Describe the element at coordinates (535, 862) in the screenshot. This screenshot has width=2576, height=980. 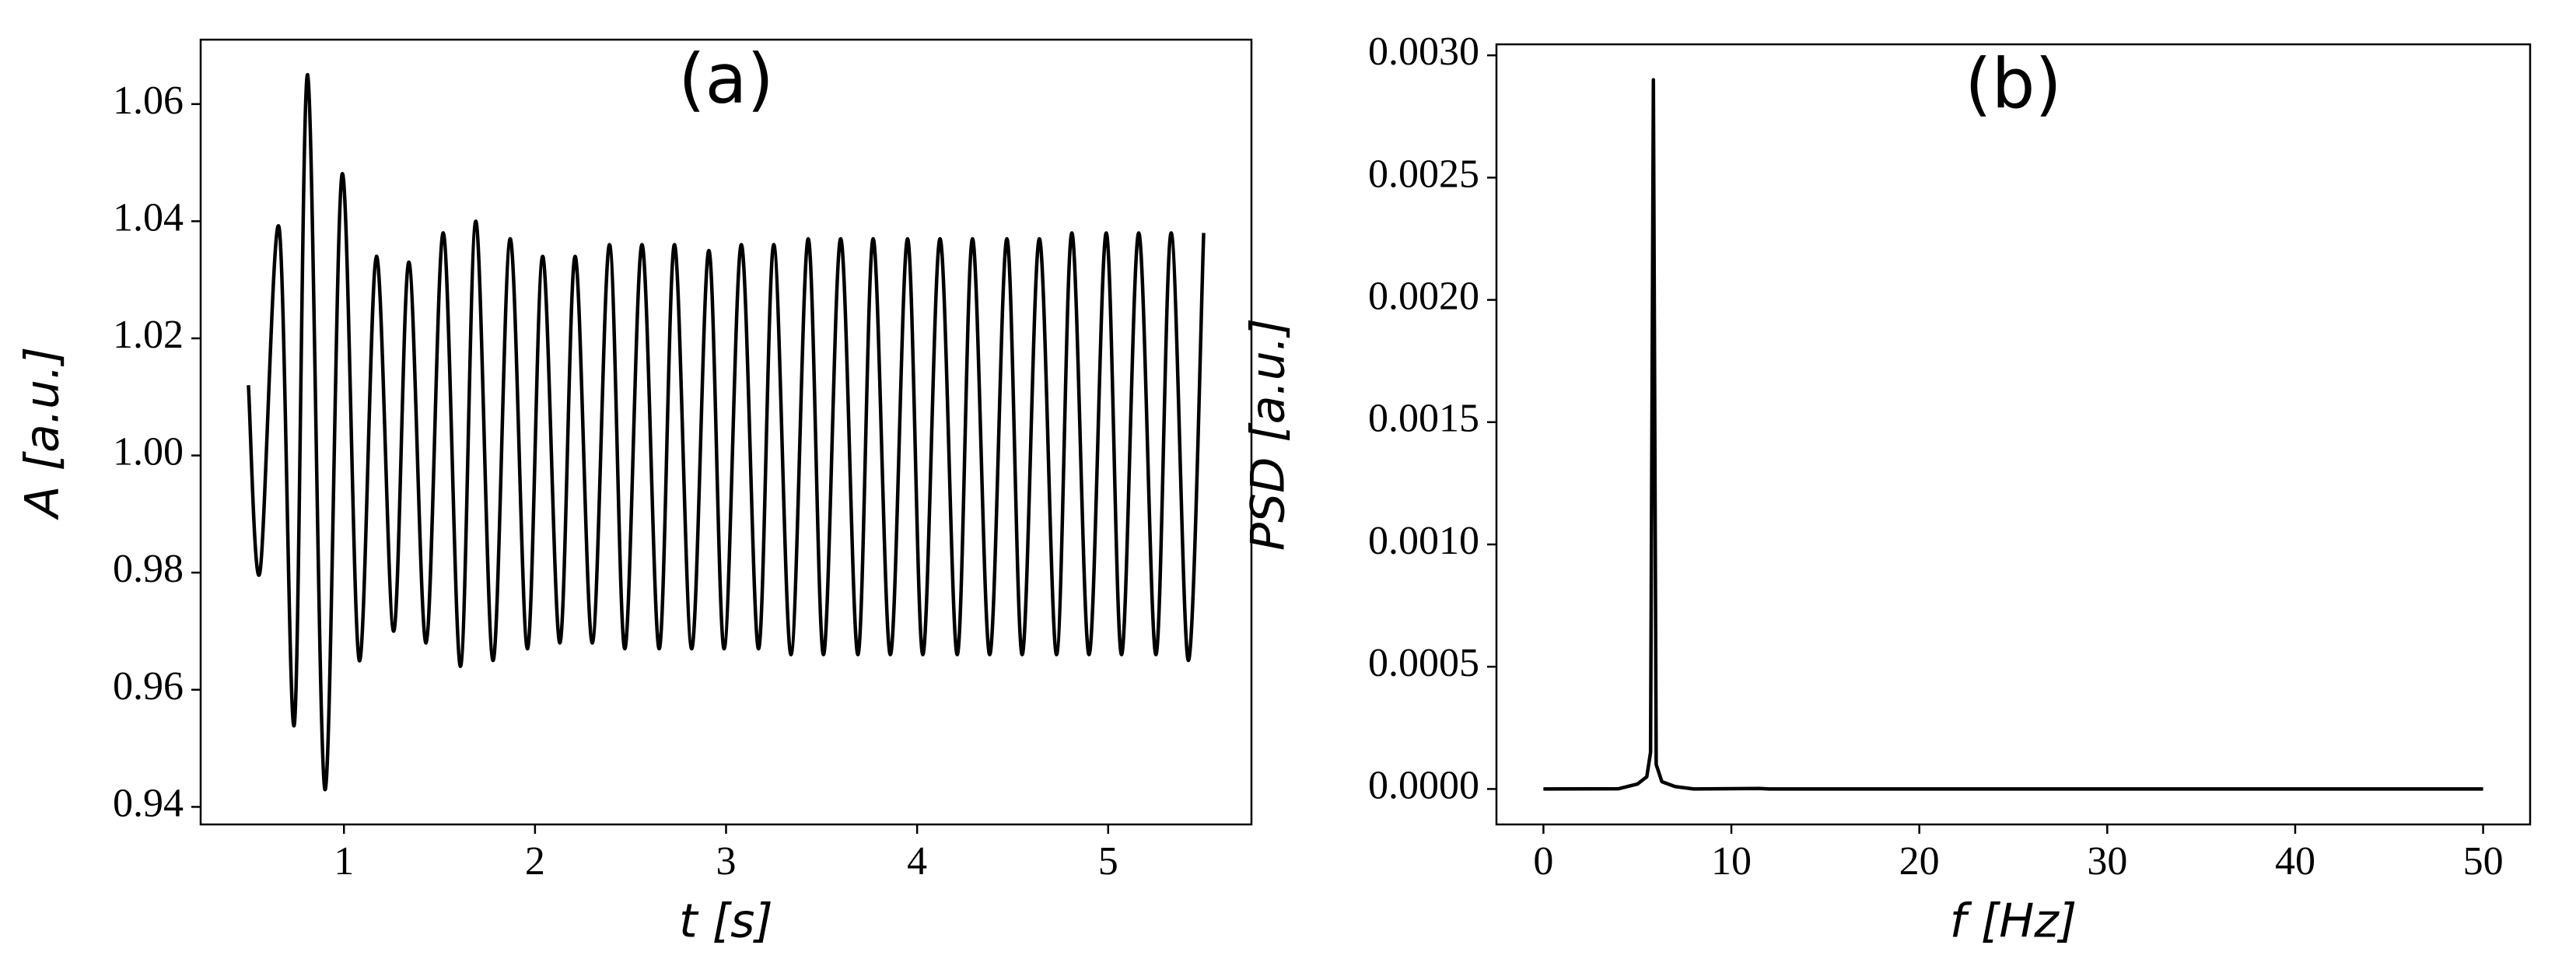
I see `x-tick-label: 2` at that location.